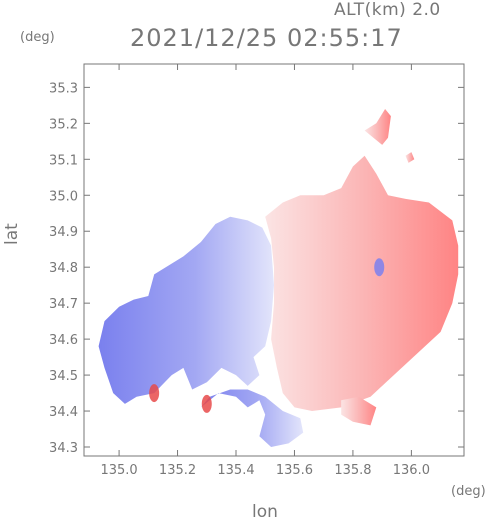 This screenshot has width=491, height=522. I want to click on y-tick-label: 35.1, so click(63, 160).